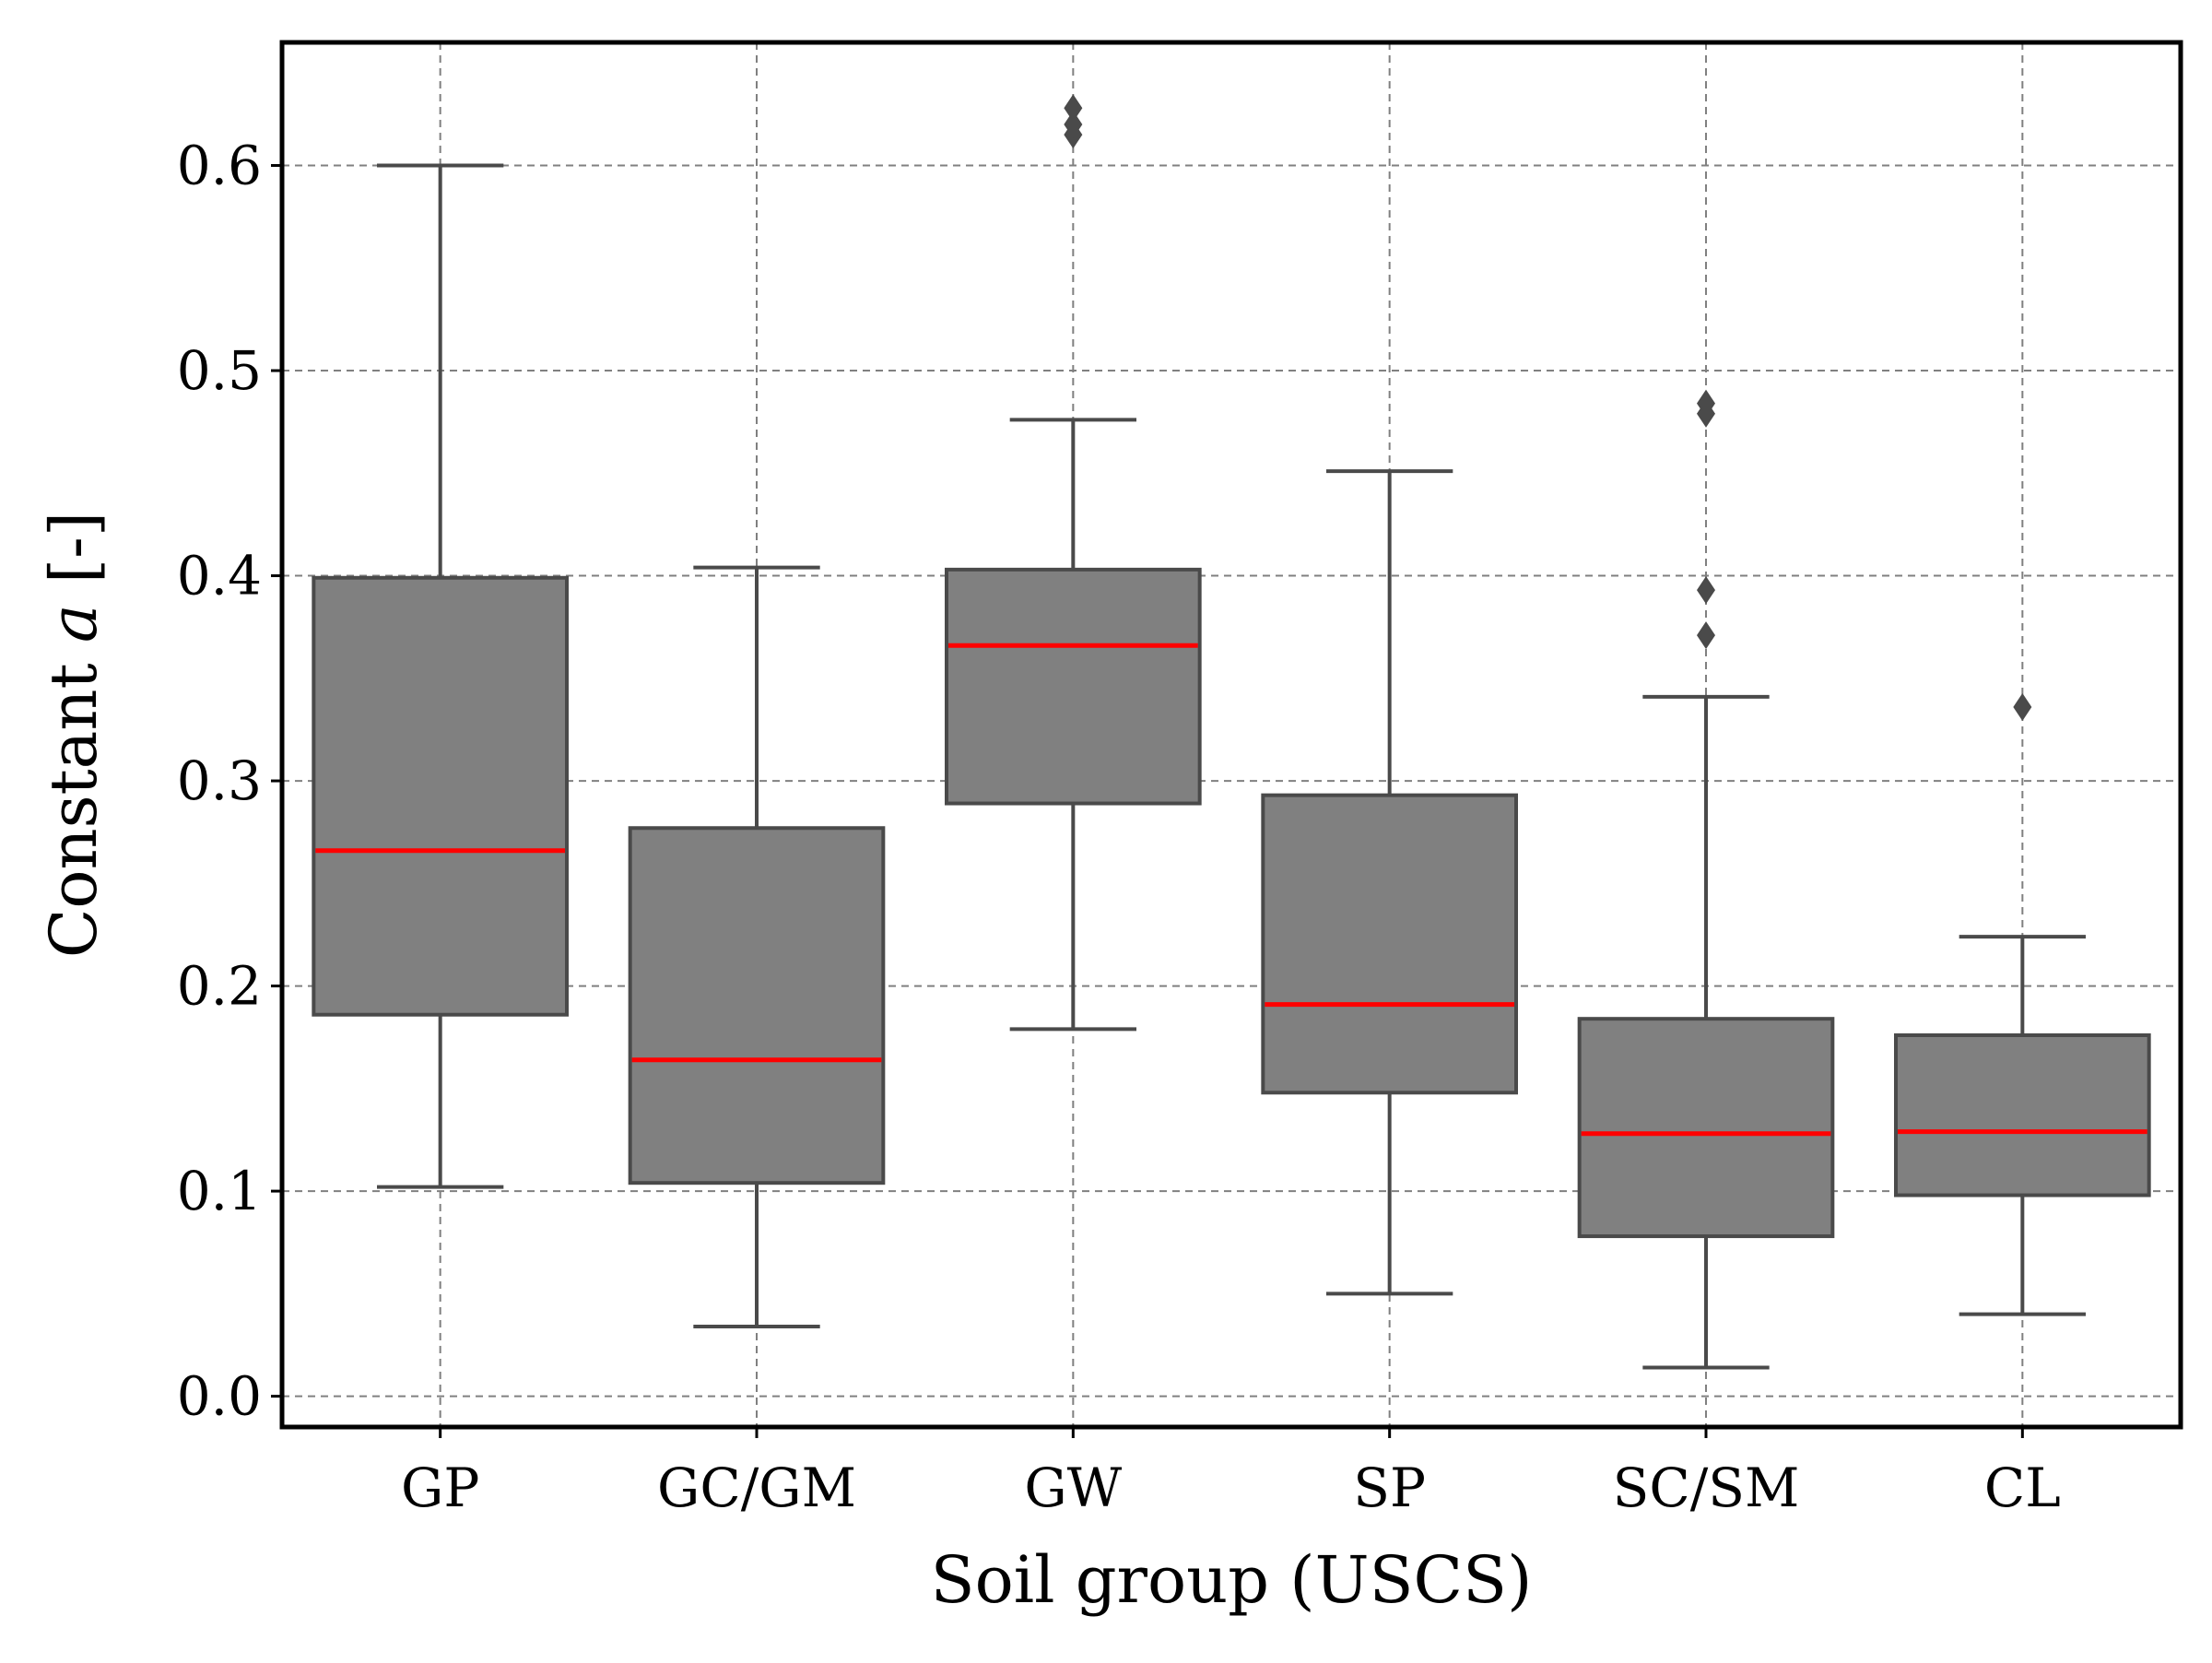 The height and width of the screenshot is (1663, 2212). Describe the element at coordinates (440, 1488) in the screenshot. I see `x-tick-label: GP` at that location.